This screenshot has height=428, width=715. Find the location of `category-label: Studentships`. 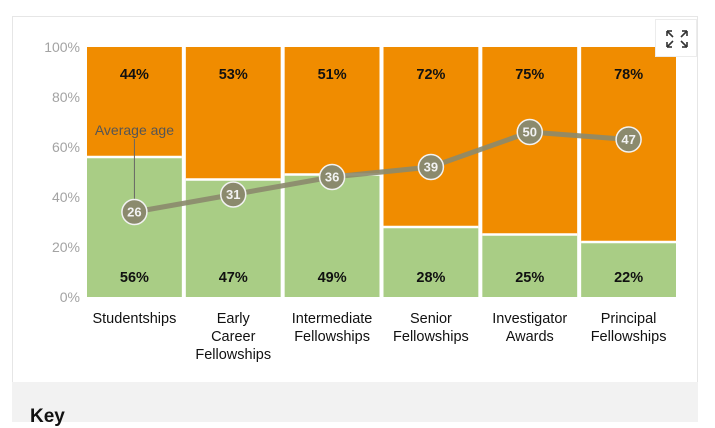

category-label: Studentships is located at coordinates (134, 319).